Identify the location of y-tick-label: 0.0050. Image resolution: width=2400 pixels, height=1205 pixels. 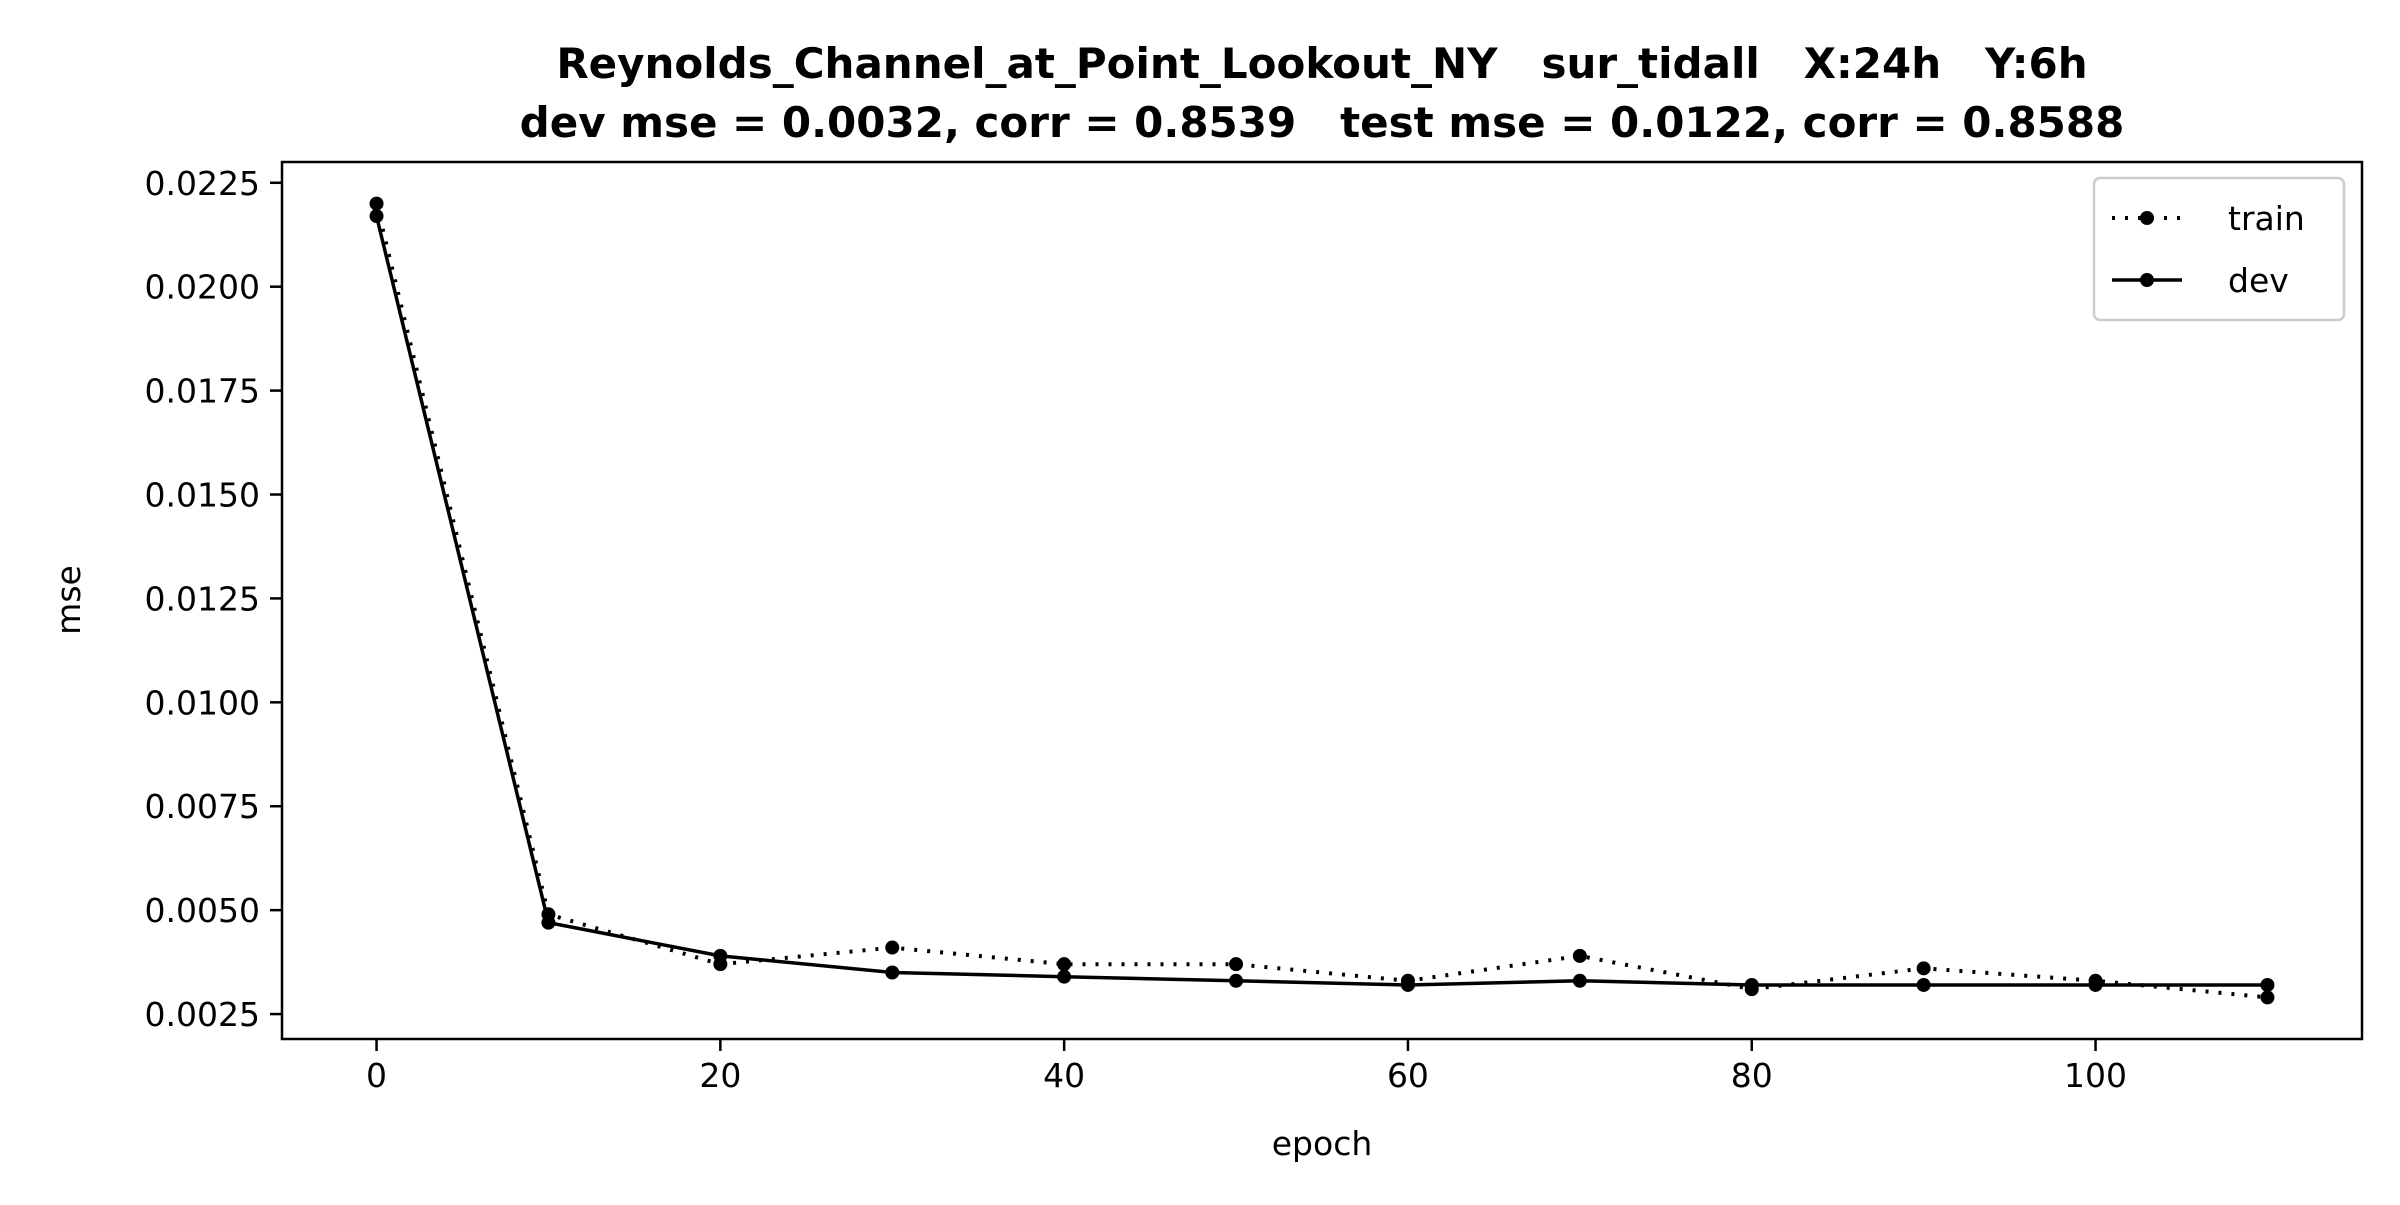
(202, 910).